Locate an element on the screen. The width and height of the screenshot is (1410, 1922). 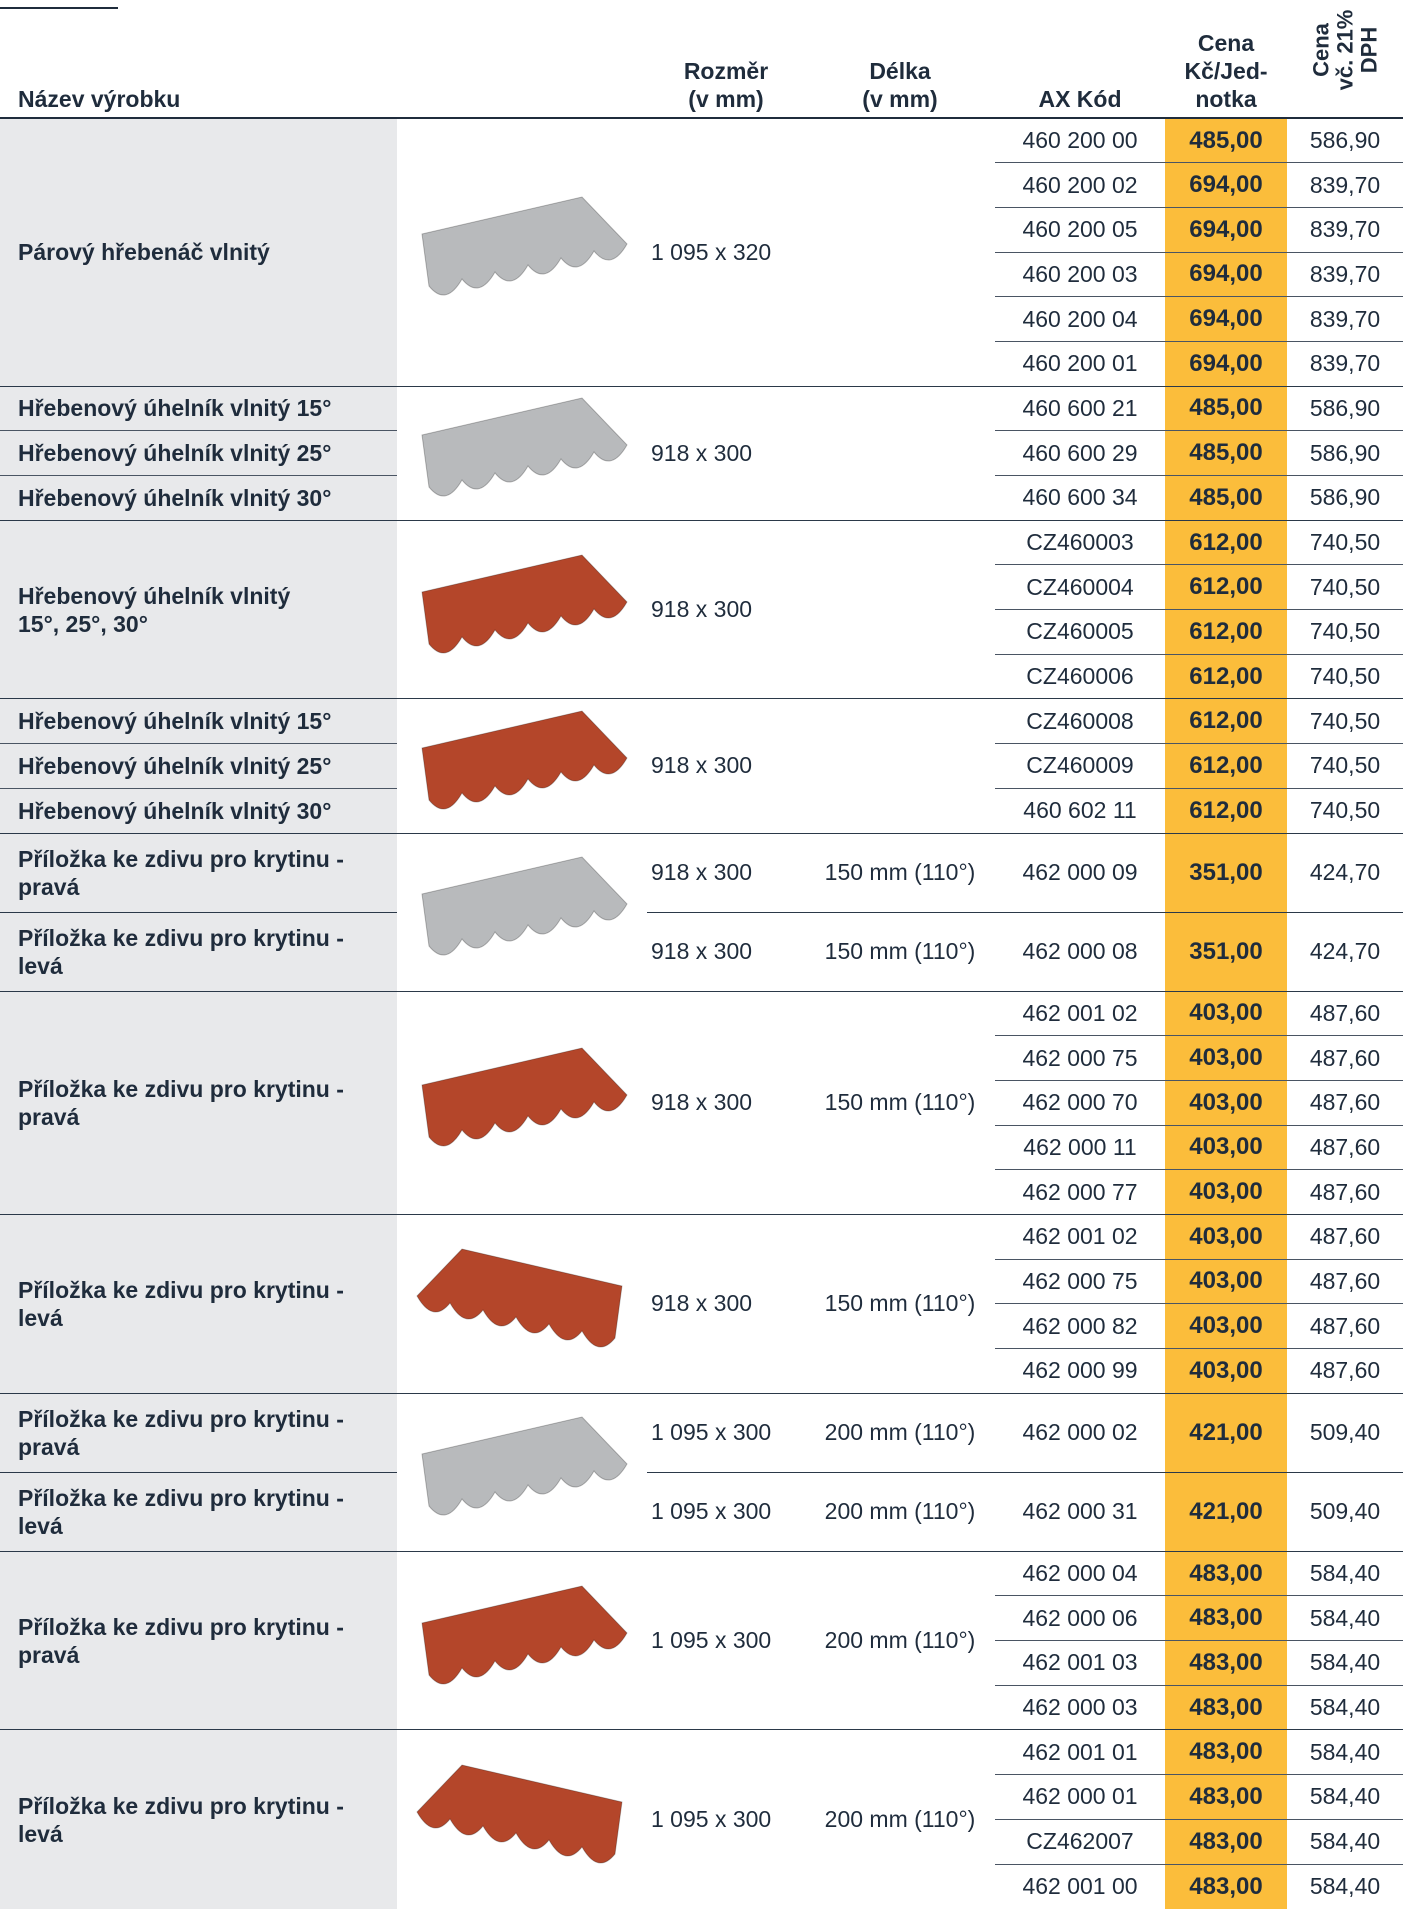
code: 462 000 77 is located at coordinates (1080, 1192).